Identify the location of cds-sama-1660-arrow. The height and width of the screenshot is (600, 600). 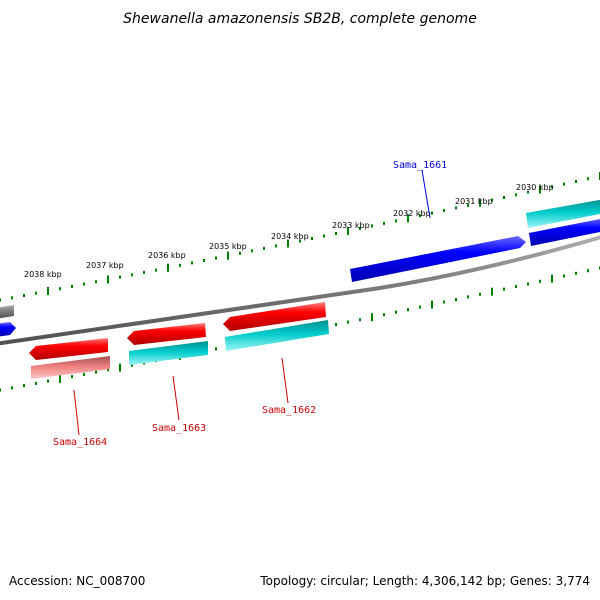
(564, 232).